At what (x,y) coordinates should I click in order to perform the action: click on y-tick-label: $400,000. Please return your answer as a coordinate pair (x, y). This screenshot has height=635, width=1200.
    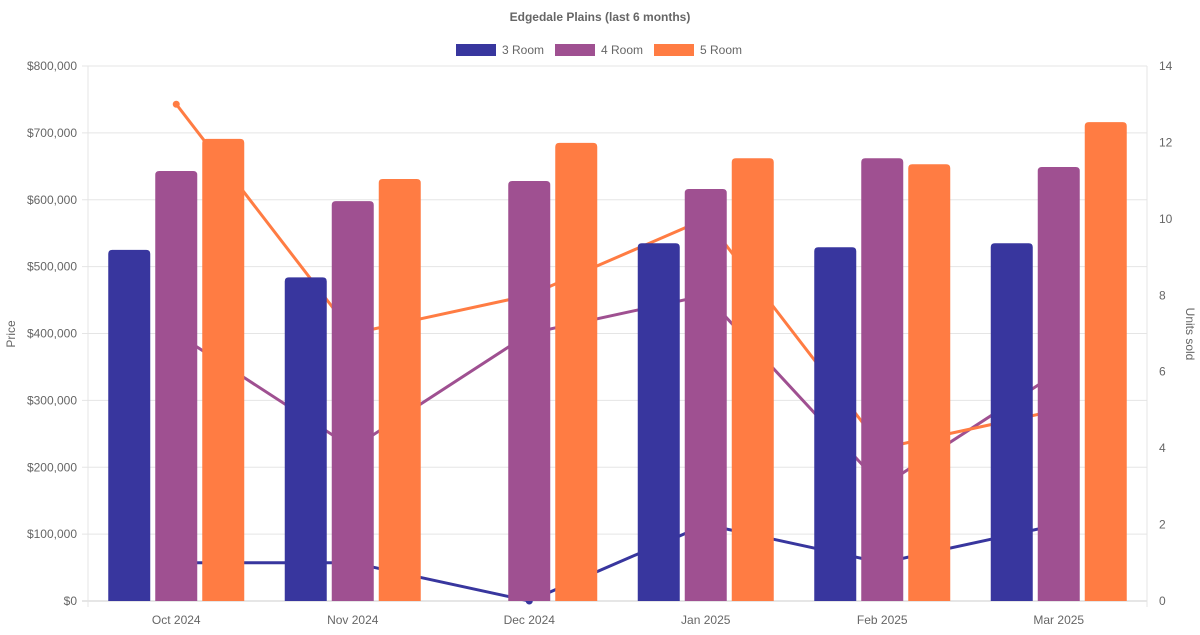
    Looking at the image, I should click on (52, 334).